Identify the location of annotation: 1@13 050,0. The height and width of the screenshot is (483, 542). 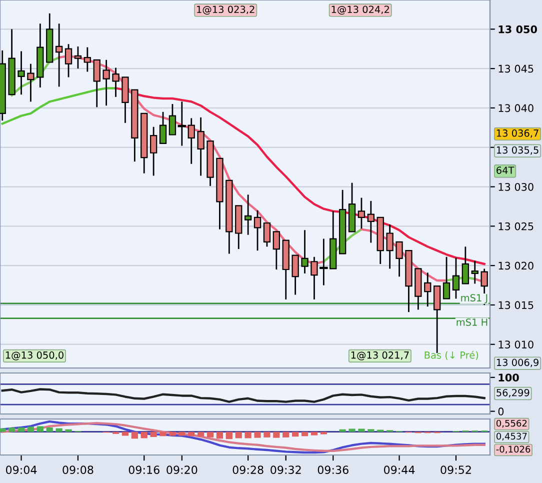
(35, 355).